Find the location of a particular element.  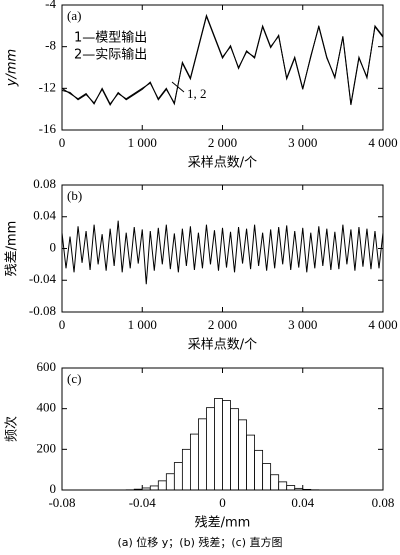

annotation-leader is located at coordinates (178, 87).